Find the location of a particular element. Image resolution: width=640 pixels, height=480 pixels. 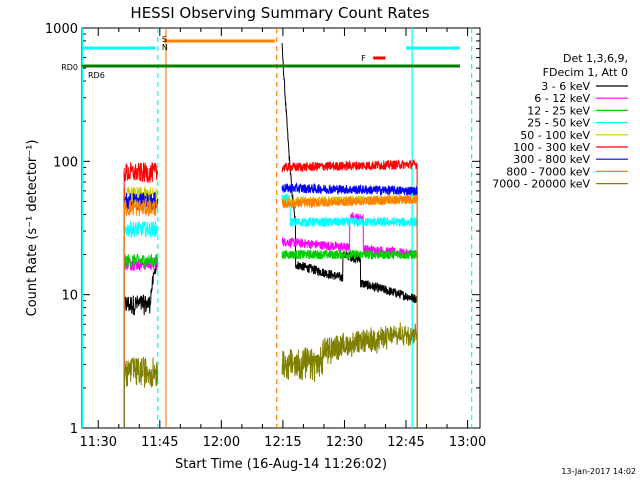

footer-date: 13-Jan-2017 14:02 is located at coordinates (598, 471).